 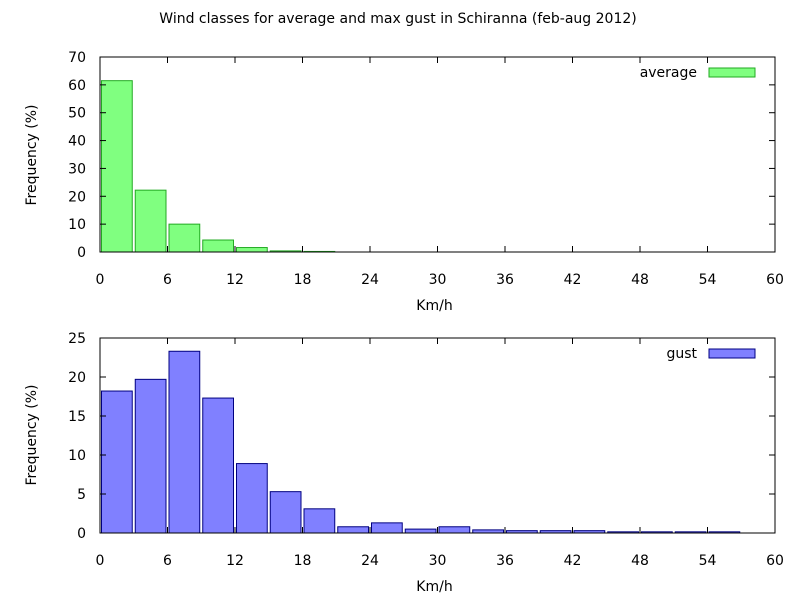 I want to click on y-tick-label: 5, so click(x=81, y=495).